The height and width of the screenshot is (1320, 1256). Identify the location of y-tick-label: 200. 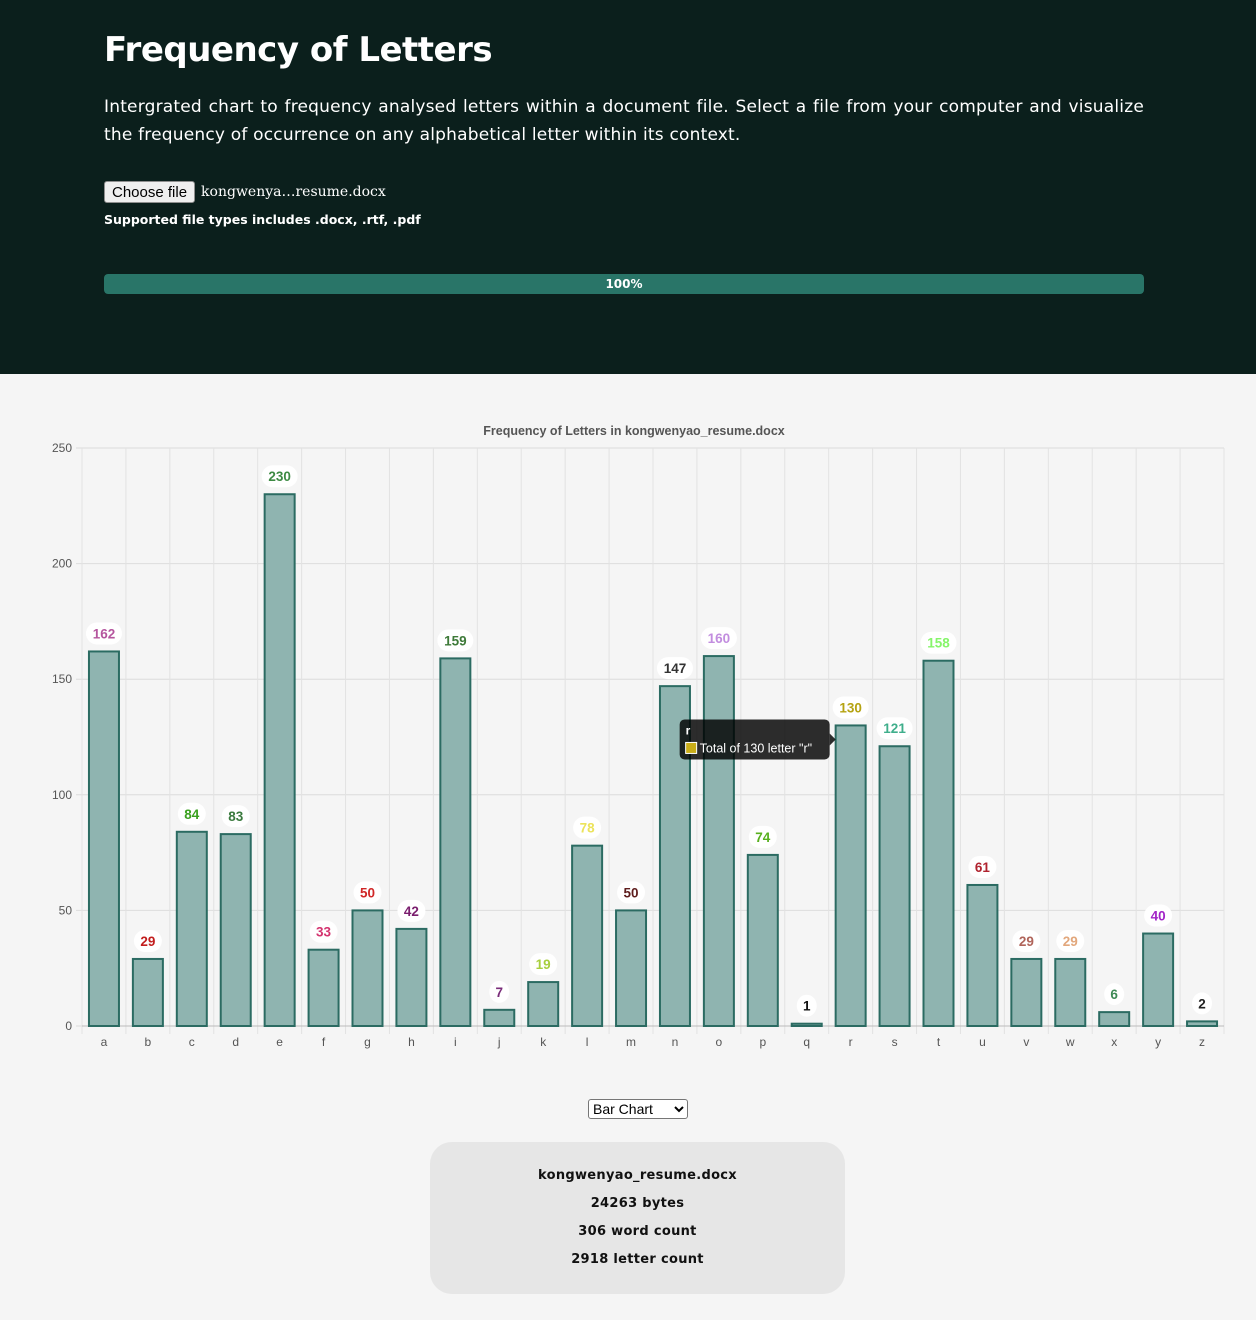
(62, 564).